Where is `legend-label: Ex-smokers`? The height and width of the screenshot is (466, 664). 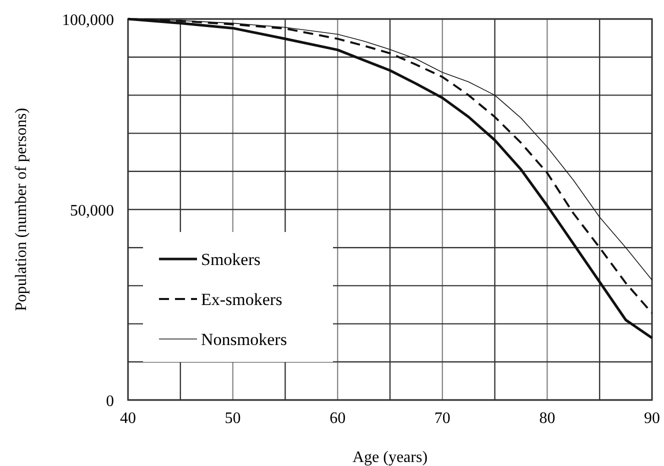 legend-label: Ex-smokers is located at coordinates (241, 299).